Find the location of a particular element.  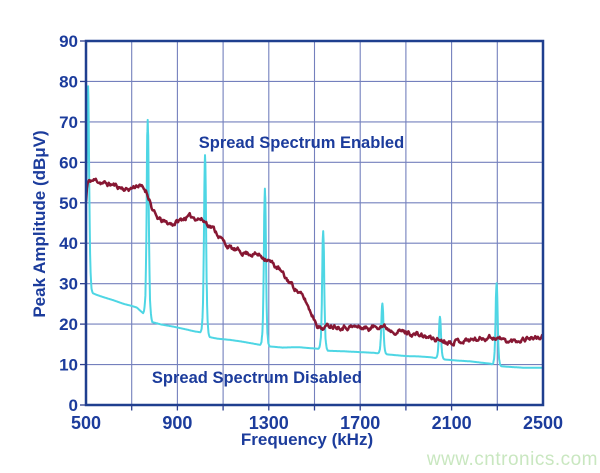

x-axis-title: Frequency (kHz) is located at coordinates (307, 439).